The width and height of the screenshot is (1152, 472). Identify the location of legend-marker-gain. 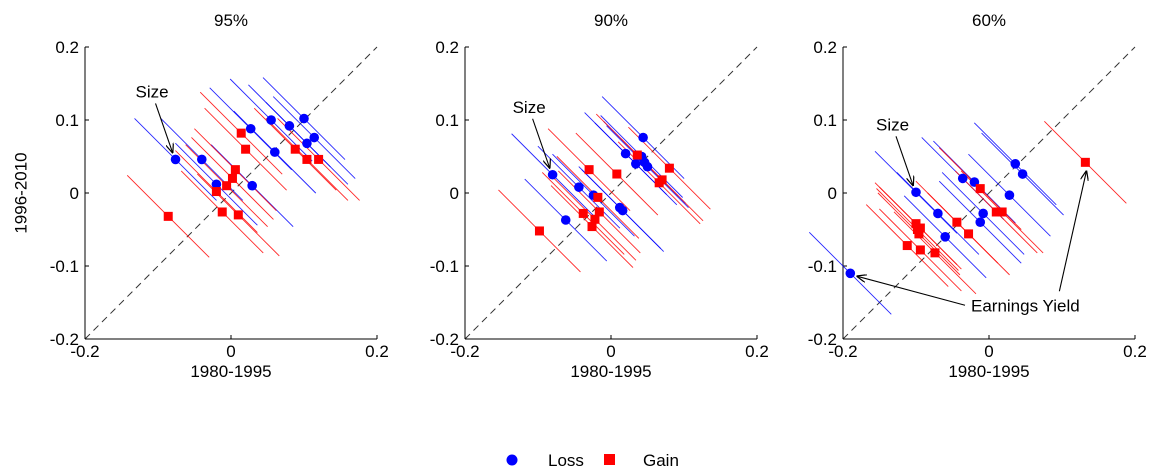
(609, 459).